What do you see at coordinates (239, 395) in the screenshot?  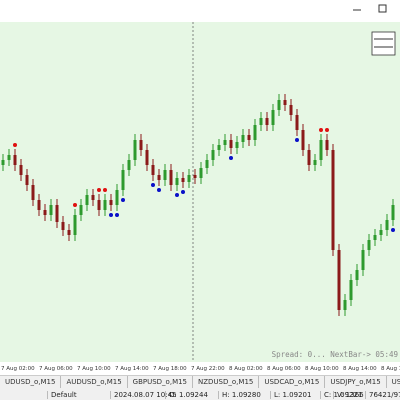 I see `status-field: H: 1.09280` at bounding box center [239, 395].